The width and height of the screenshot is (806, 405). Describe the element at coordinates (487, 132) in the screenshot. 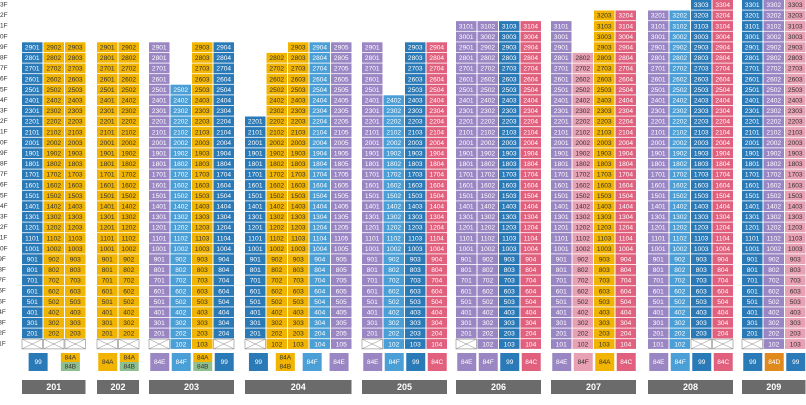

I see `unit-label: 2102` at that location.